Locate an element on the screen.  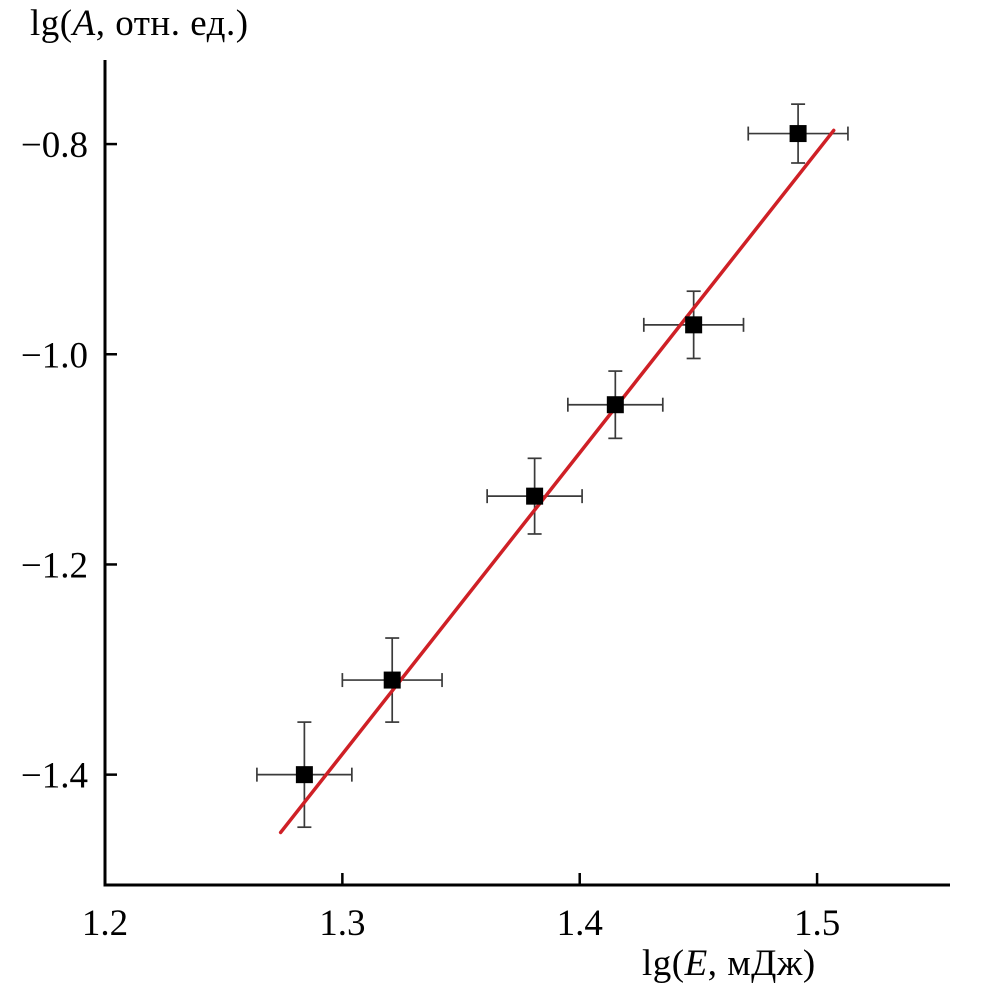
y-axis-title-variable: A is located at coordinates (84, 23).